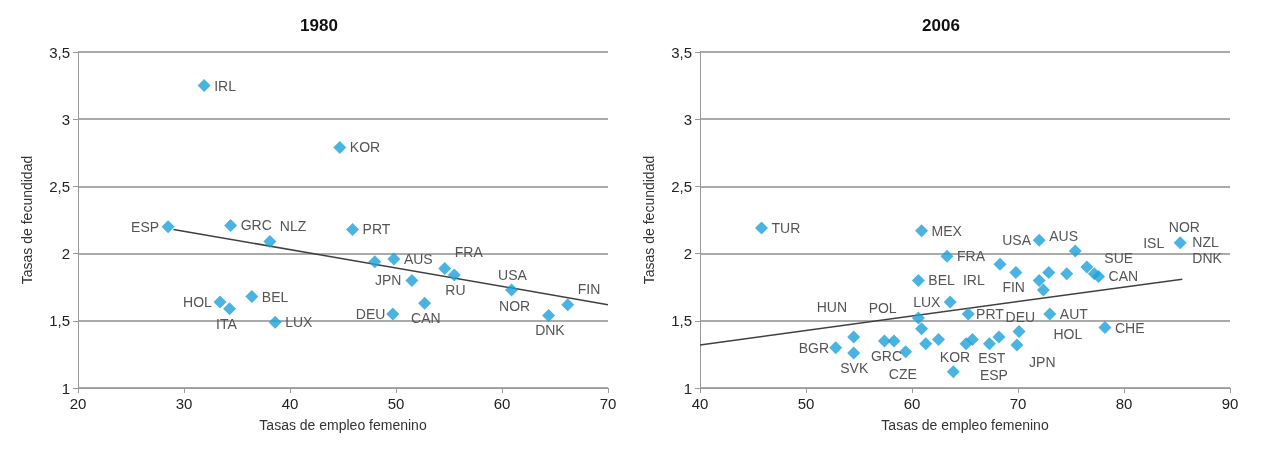 The width and height of the screenshot is (1265, 458). What do you see at coordinates (941, 25) in the screenshot?
I see `chart-title: 2006` at bounding box center [941, 25].